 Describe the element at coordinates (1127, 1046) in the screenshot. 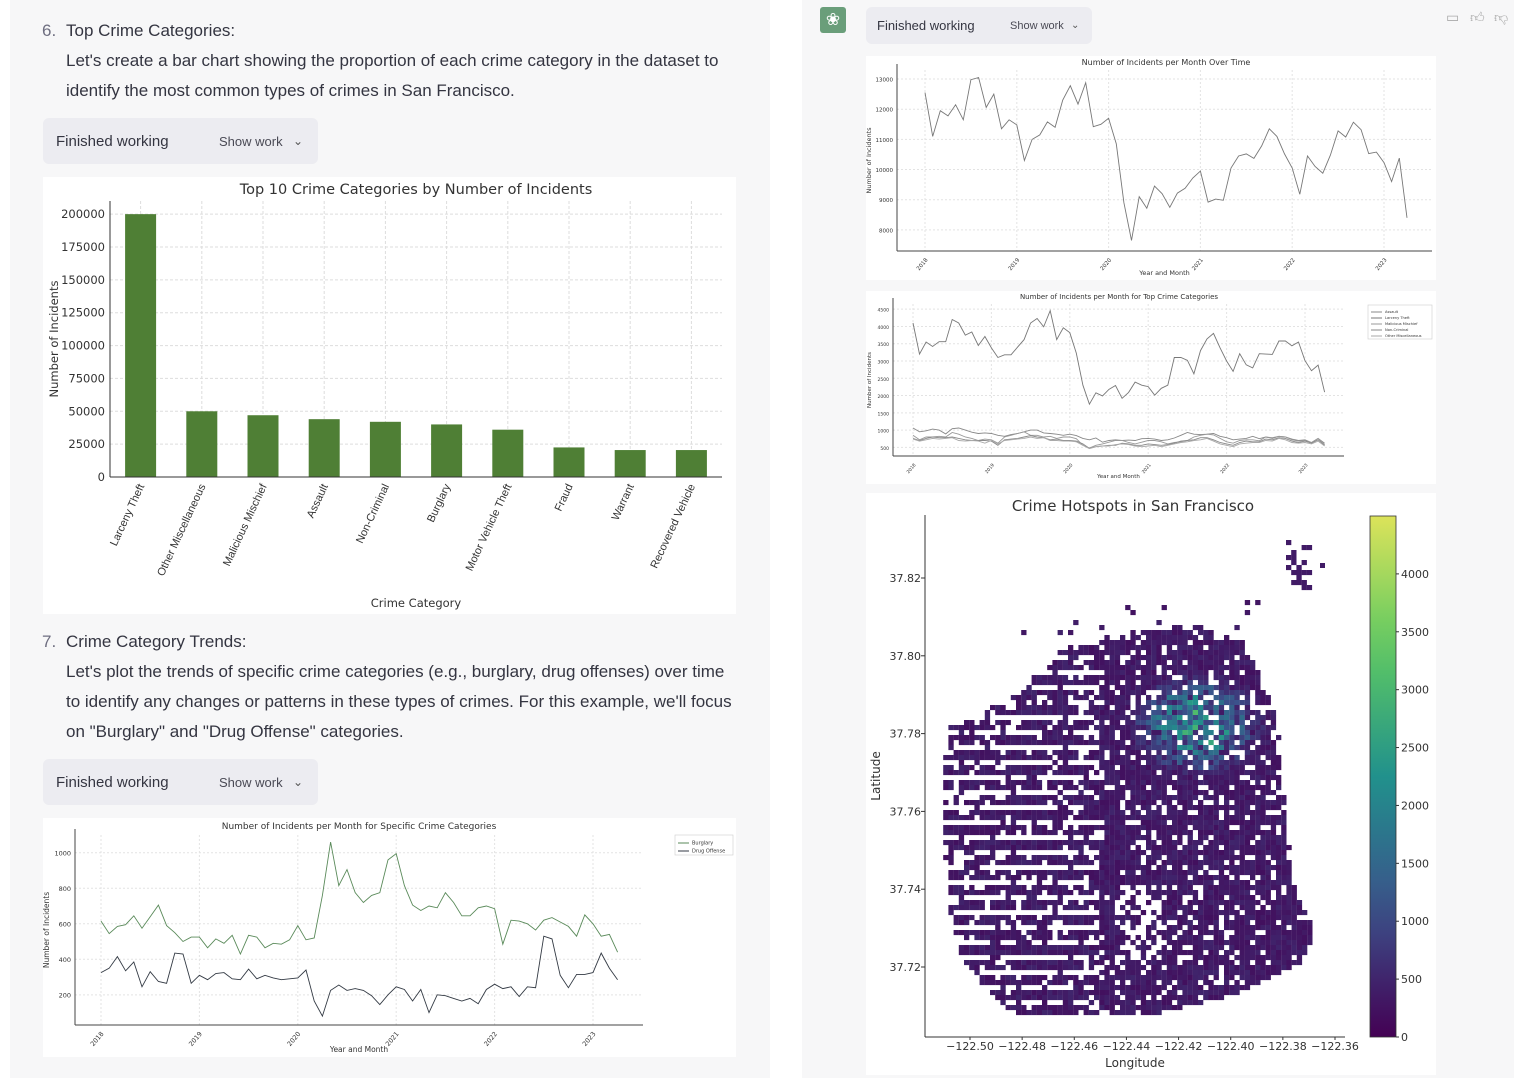

I see `x-tick-label: −122.44` at that location.